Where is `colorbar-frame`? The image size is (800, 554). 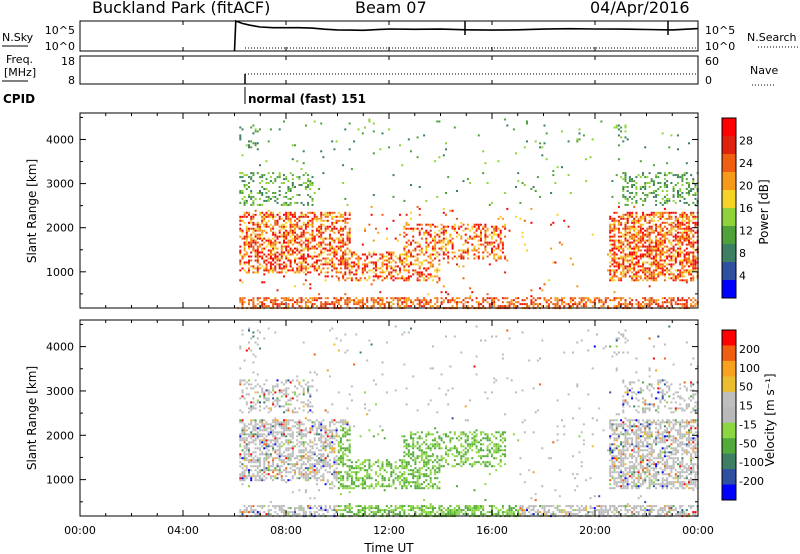
colorbar-frame is located at coordinates (729, 208).